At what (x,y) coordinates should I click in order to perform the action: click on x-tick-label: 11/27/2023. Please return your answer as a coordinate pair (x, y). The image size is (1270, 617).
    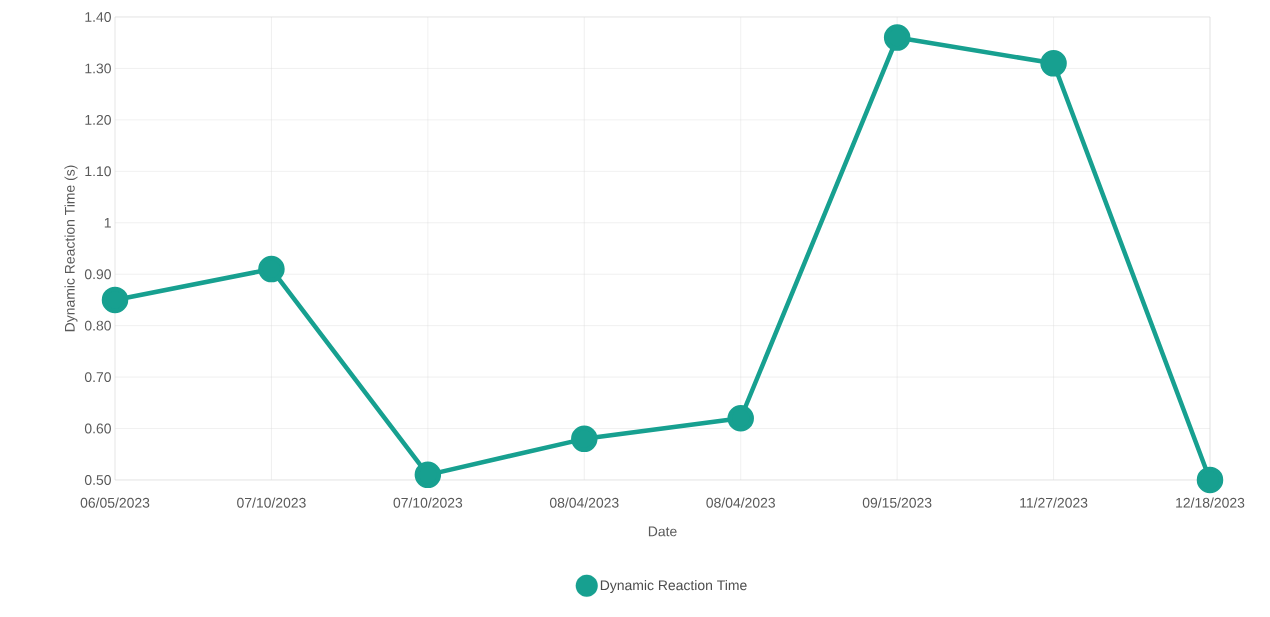
    Looking at the image, I should click on (1054, 502).